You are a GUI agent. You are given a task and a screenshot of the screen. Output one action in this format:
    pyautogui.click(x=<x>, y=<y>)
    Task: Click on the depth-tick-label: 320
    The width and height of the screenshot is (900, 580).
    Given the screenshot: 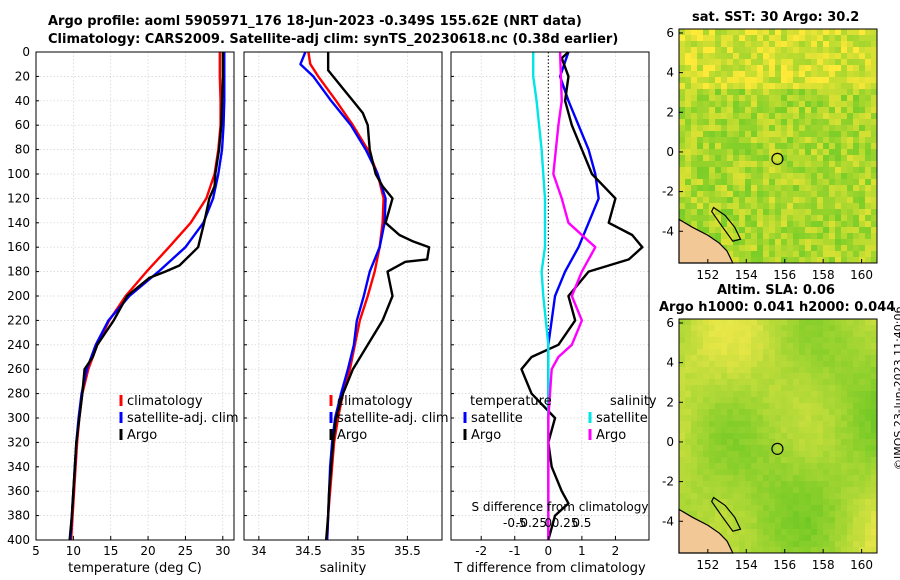 What is the action you would take?
    pyautogui.click(x=18, y=442)
    